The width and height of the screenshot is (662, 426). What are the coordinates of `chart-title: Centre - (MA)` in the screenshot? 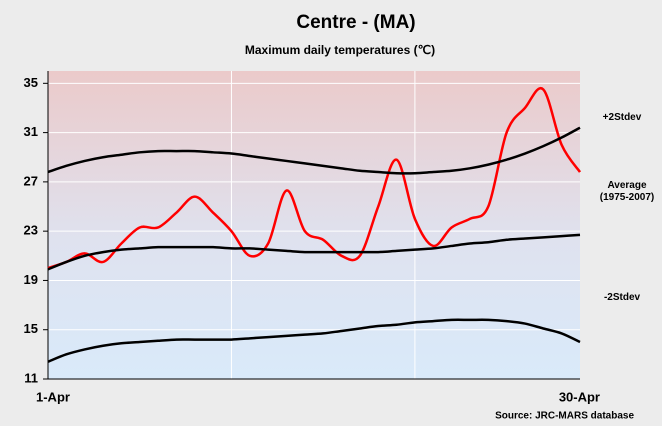 It's located at (355, 22).